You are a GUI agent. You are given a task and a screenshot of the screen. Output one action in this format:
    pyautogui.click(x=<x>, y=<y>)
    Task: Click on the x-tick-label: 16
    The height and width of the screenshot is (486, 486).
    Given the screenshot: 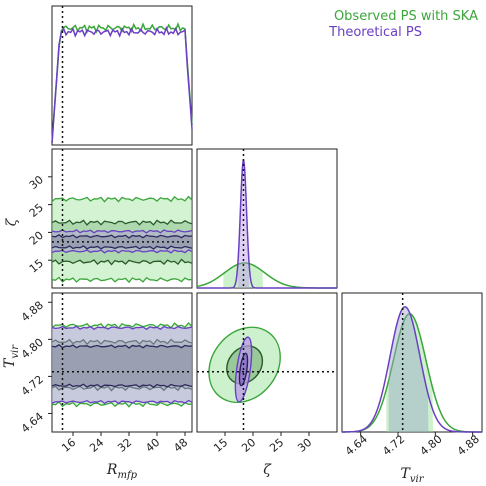 What is the action you would take?
    pyautogui.click(x=68, y=445)
    